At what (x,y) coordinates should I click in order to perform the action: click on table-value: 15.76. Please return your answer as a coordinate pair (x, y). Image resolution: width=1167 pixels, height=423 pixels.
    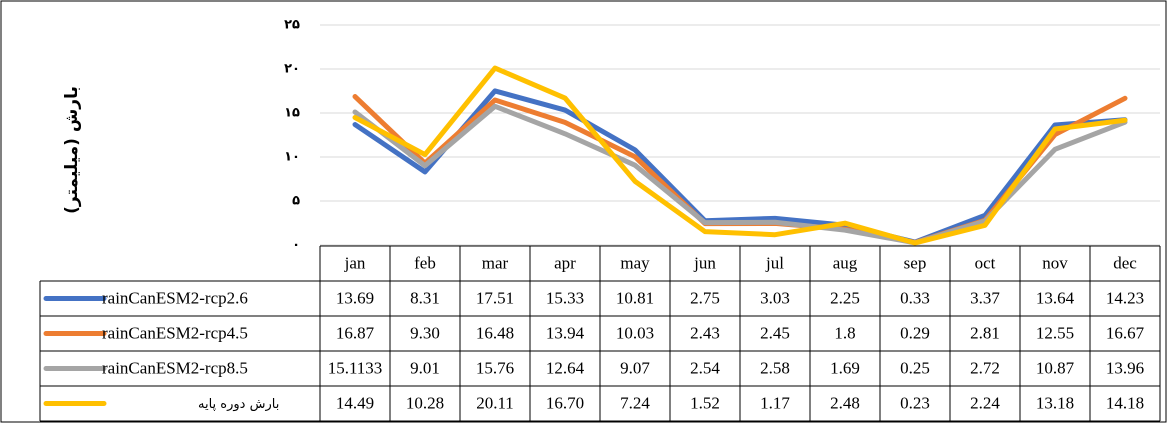
    Looking at the image, I should click on (495, 367).